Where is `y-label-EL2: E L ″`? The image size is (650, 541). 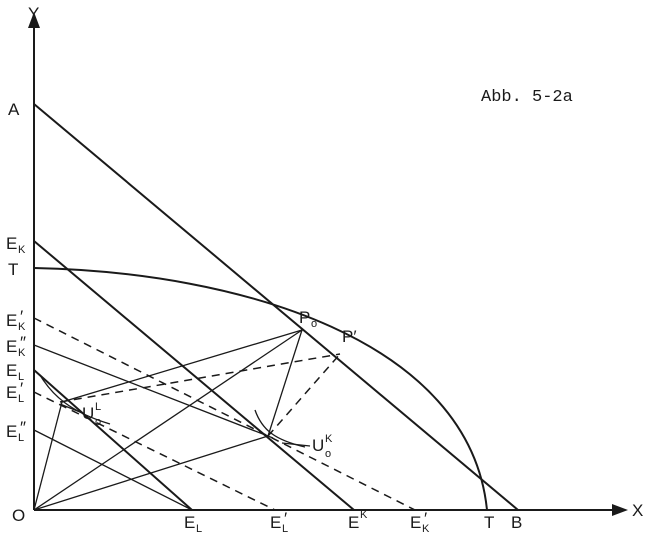
y-label-EL2: E L ″ is located at coordinates (16, 431).